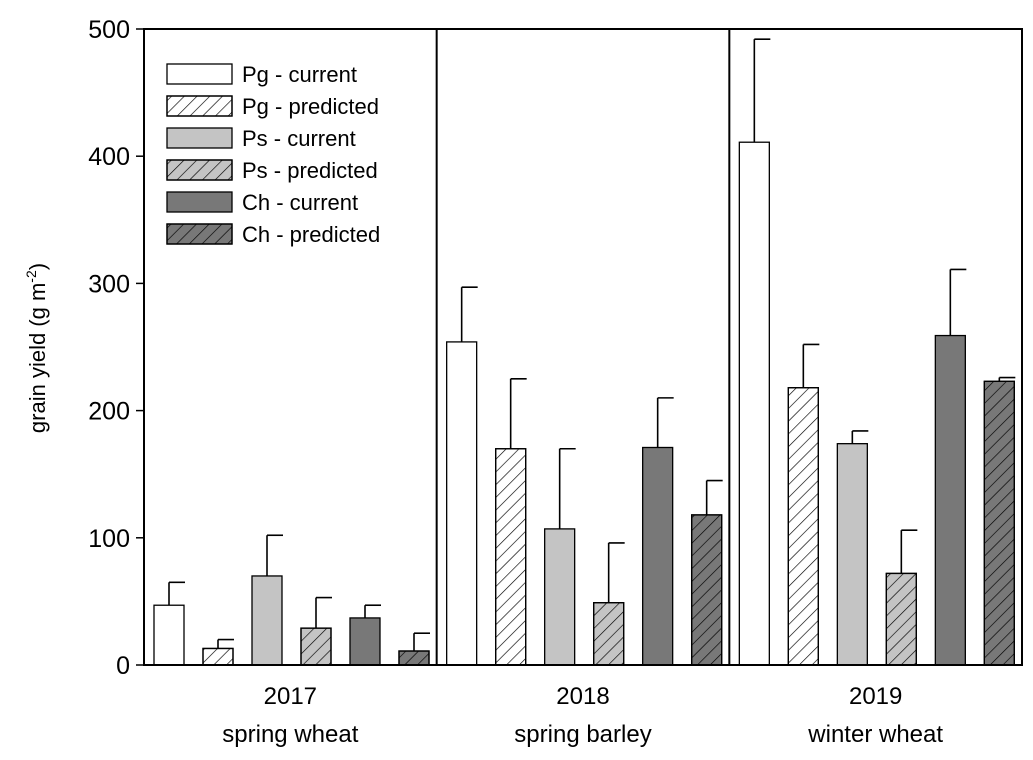 This screenshot has width=1033, height=760. Describe the element at coordinates (299, 74) in the screenshot. I see `legend-label: Pg - current` at that location.